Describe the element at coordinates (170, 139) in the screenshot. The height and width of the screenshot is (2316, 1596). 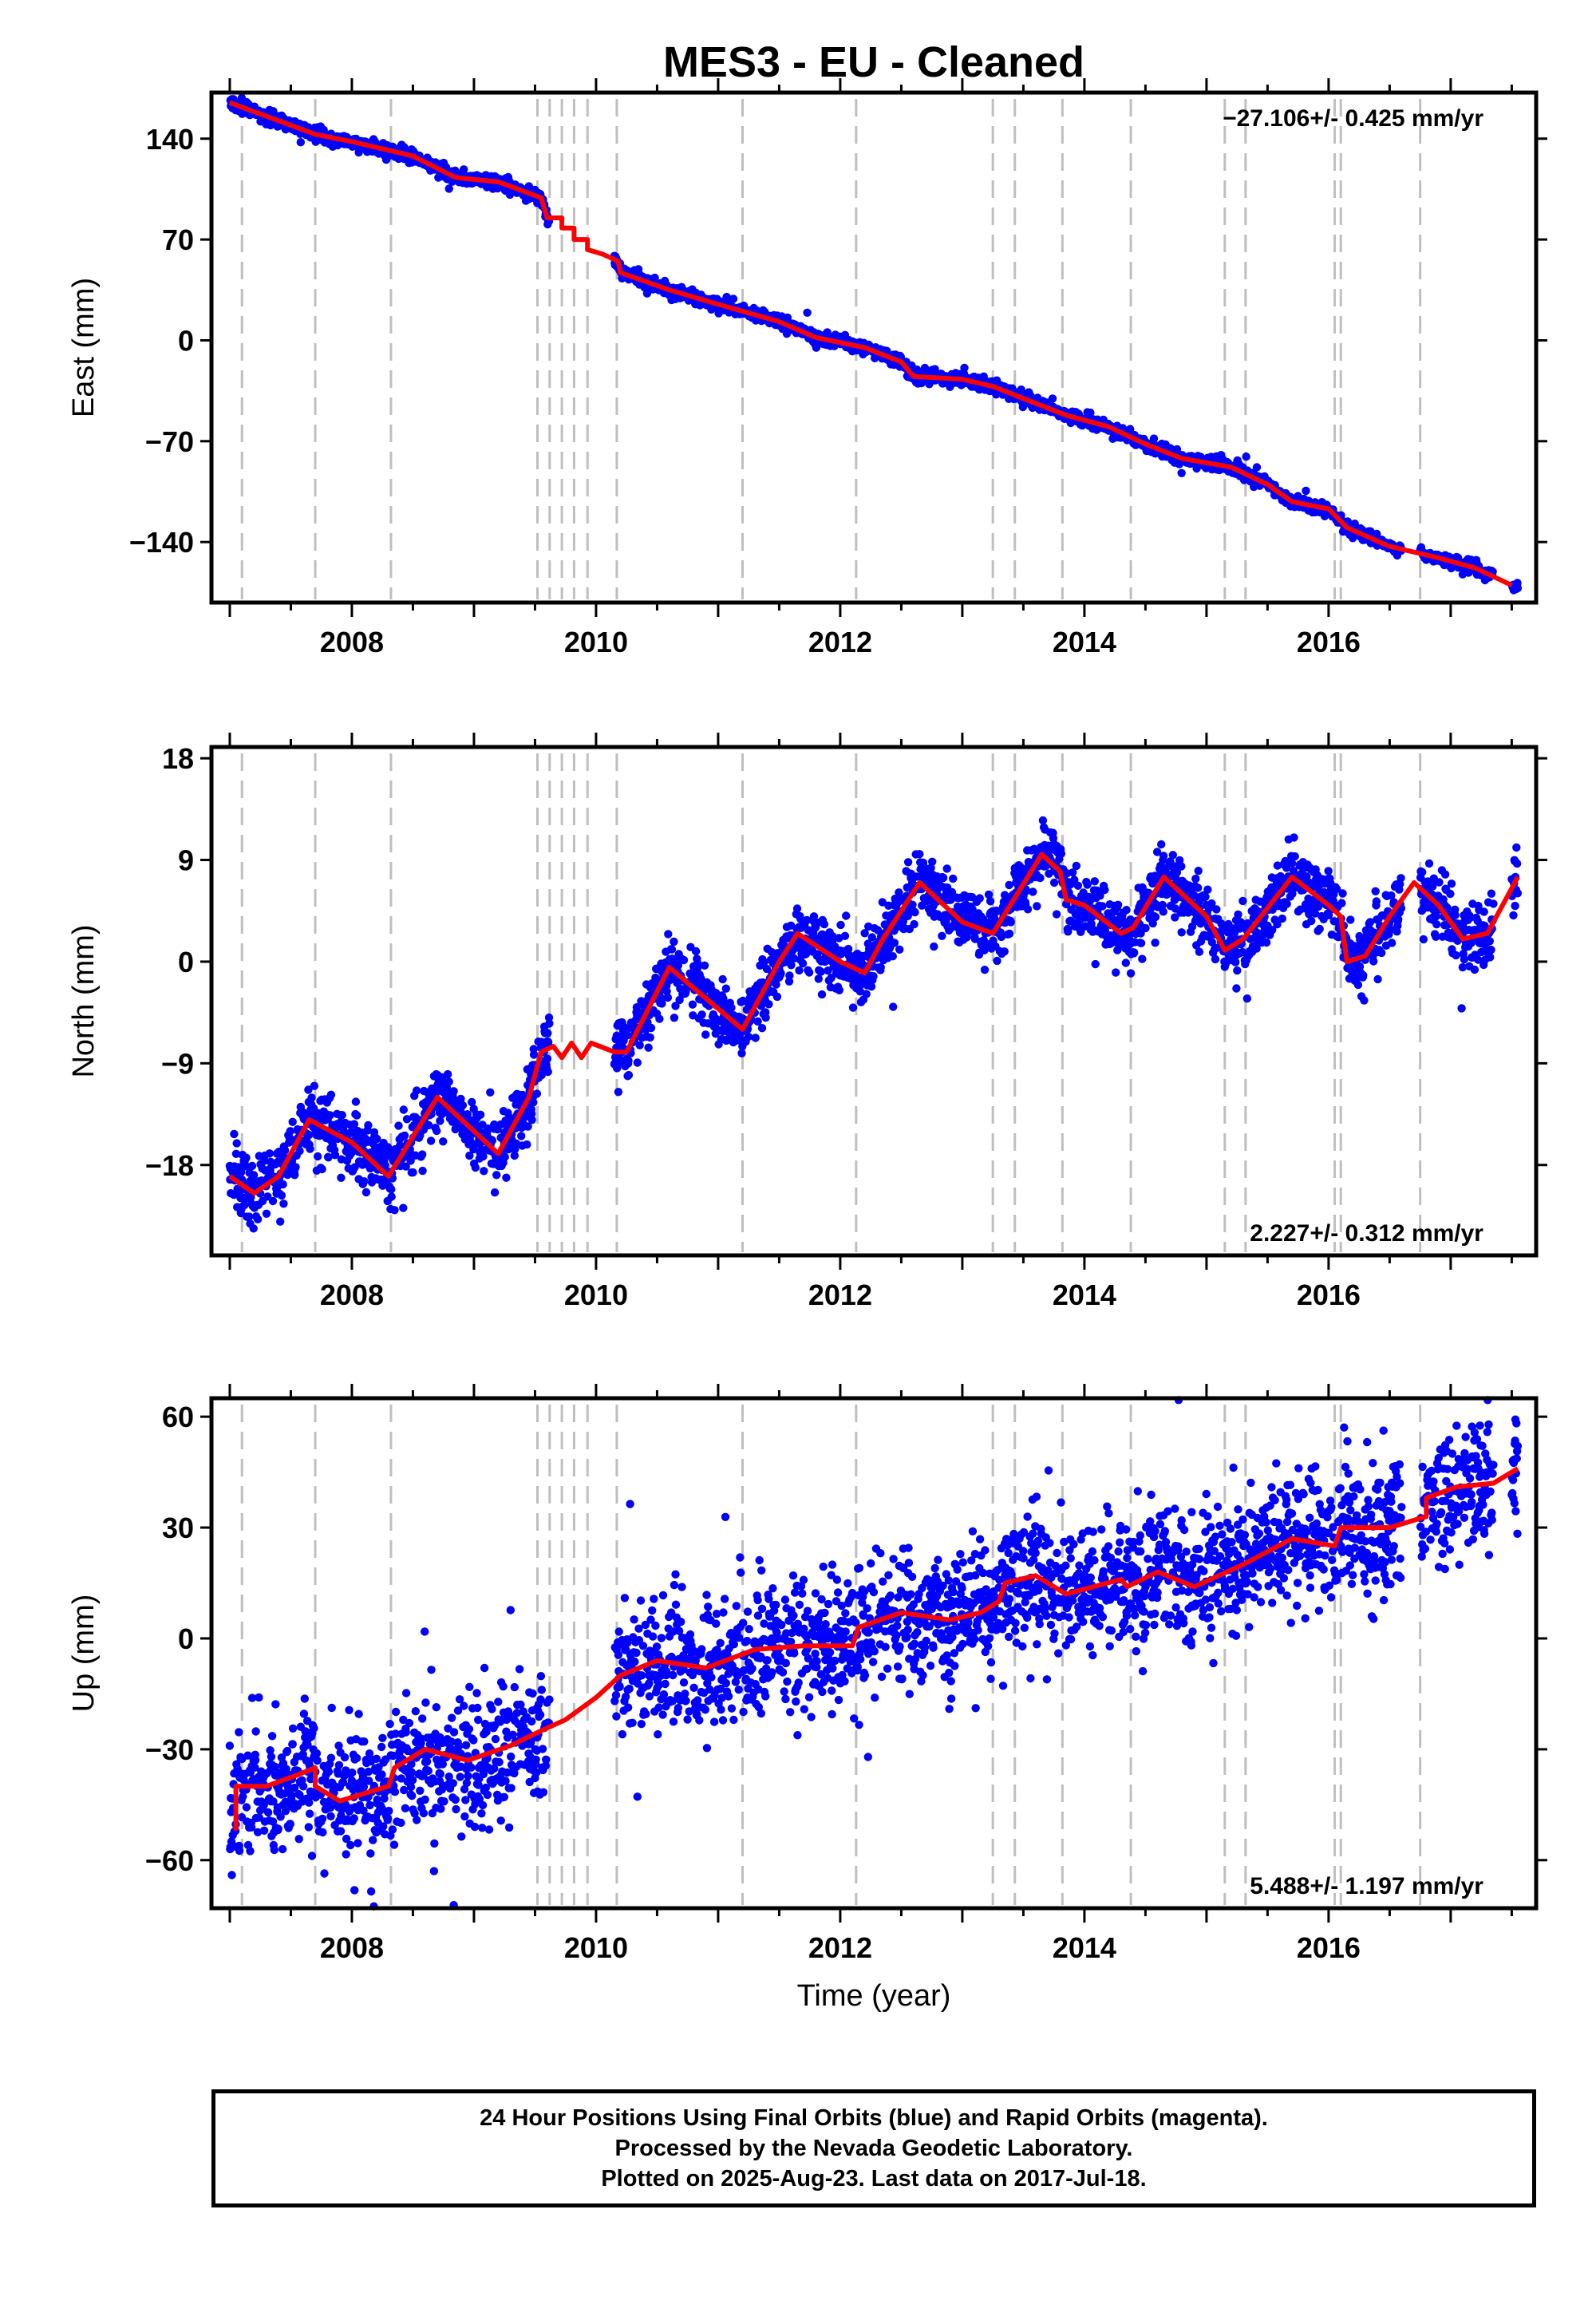
I see `y-tick-label: 140` at that location.